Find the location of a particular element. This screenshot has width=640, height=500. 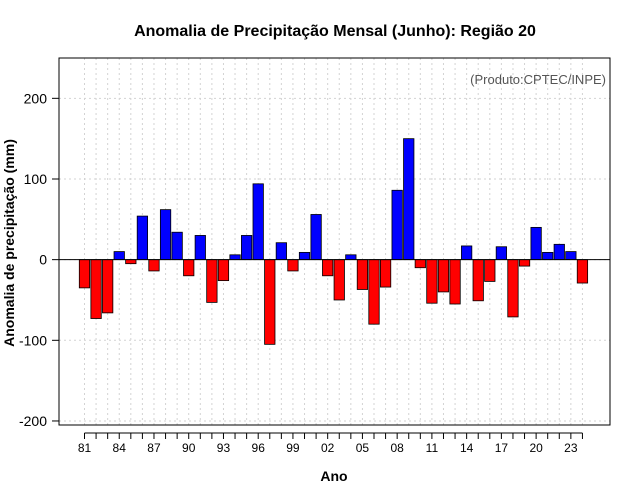

x-tick-label: 84 is located at coordinates (120, 448).